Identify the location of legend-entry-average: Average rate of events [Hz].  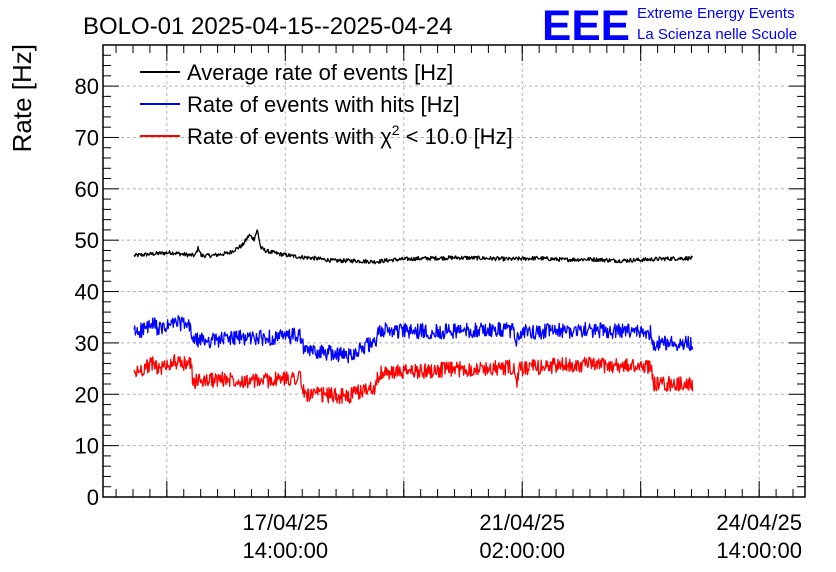
(296, 72).